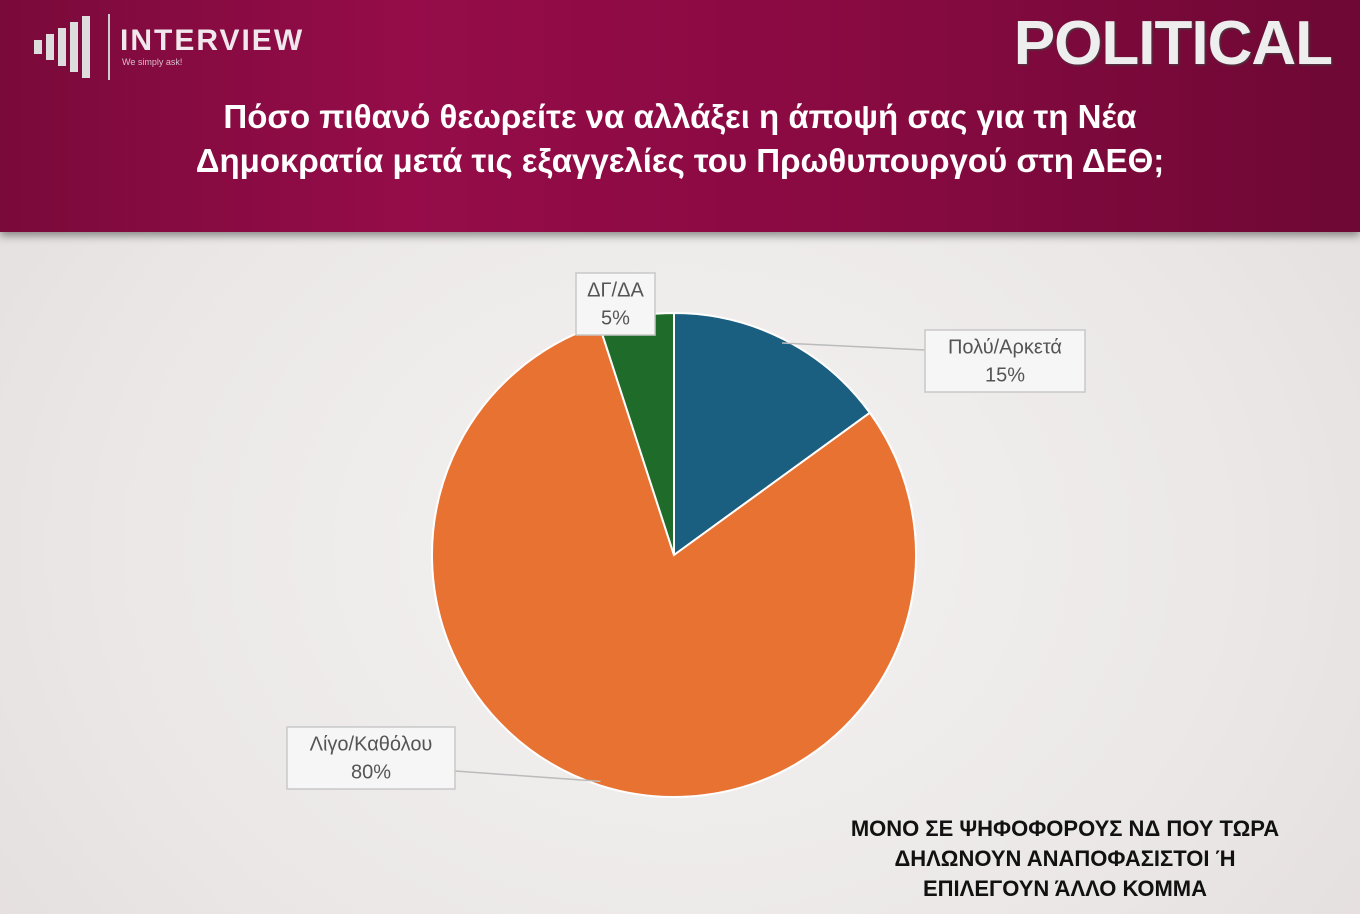 The image size is (1360, 914). Describe the element at coordinates (1064, 888) in the screenshot. I see `note: ΕΠΙΛΕΓΟΥΝ ΆΛΛΟ ΚΟΜΜΑ` at that location.